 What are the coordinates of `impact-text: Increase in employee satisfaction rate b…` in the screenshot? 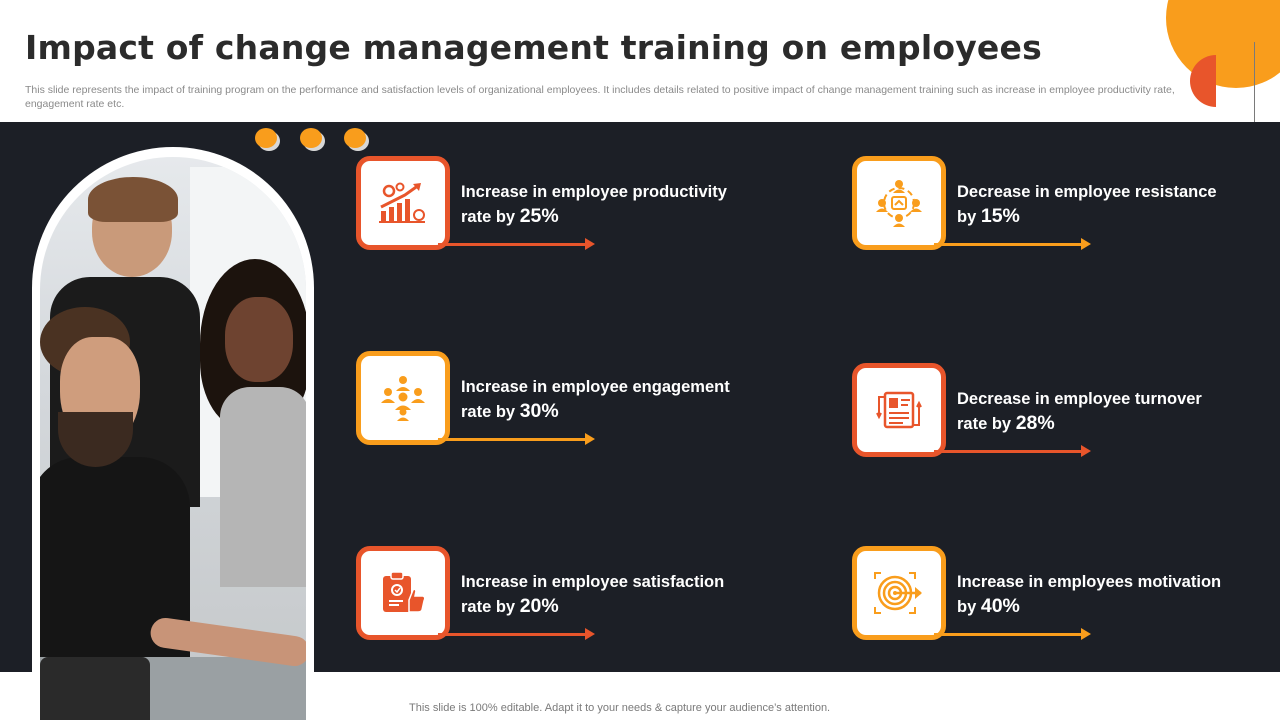 It's located at (598, 594).